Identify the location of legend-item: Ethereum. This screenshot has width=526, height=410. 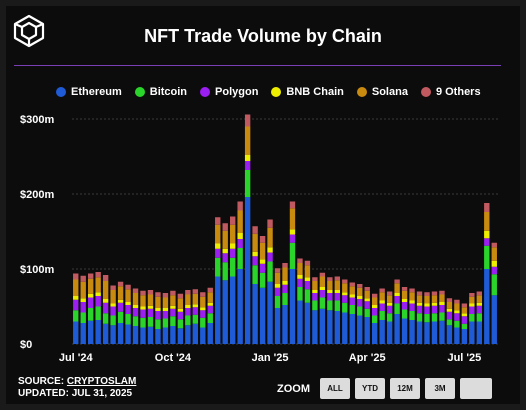
(89, 92).